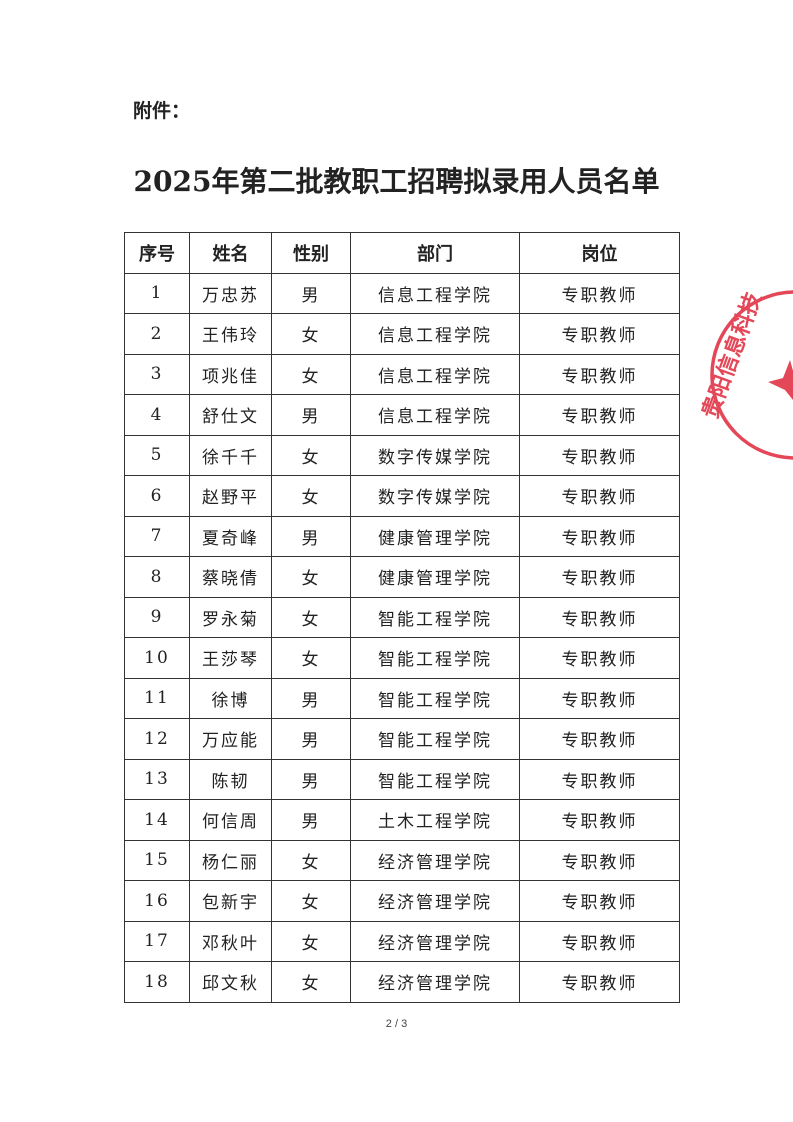 The image size is (793, 1122). I want to click on cell-name: 赵野平, so click(230, 496).